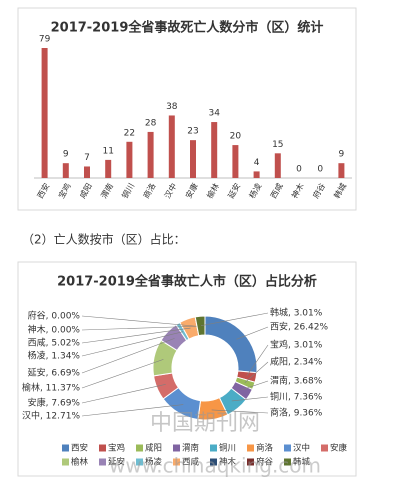 The height and width of the screenshot is (480, 418). Describe the element at coordinates (80, 462) in the screenshot. I see `legend-label: 榆林` at that location.